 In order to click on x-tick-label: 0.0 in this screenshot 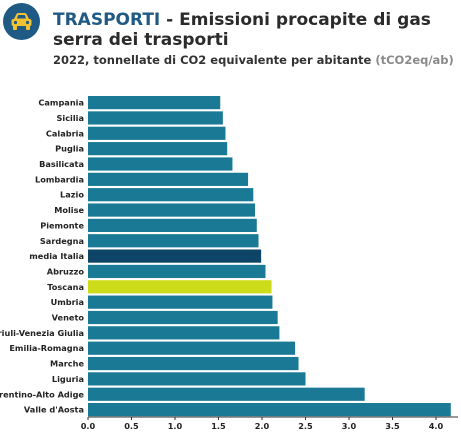, I will do `click(88, 426)`.